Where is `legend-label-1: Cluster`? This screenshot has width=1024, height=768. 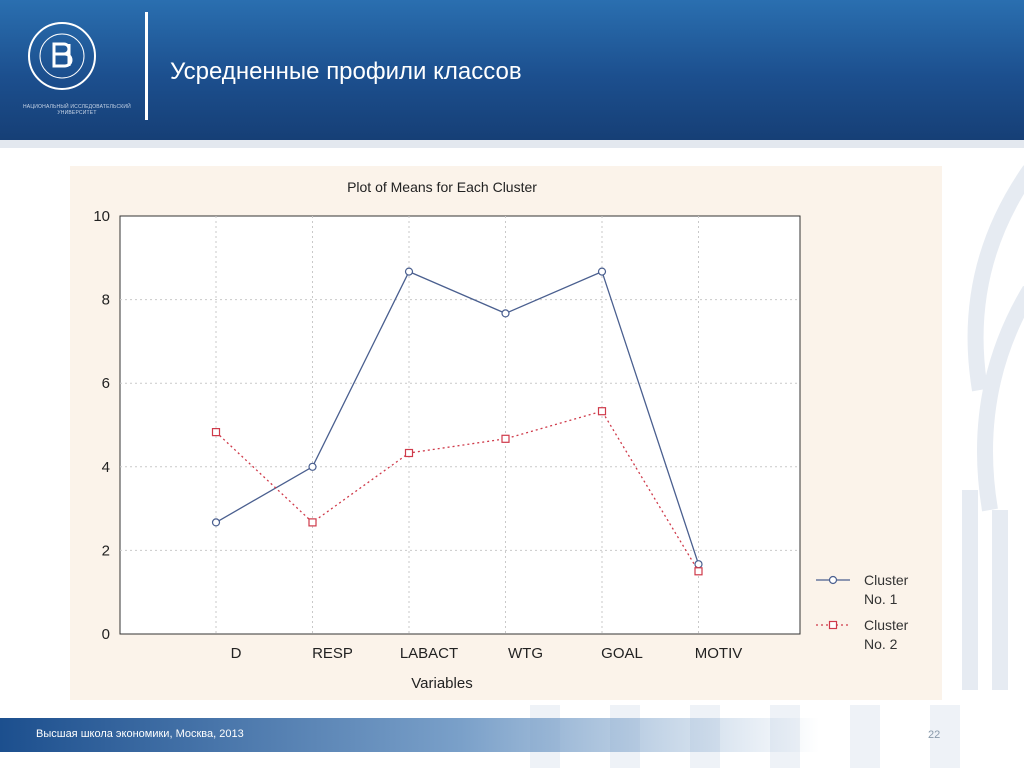
legend-label-1: Cluster is located at coordinates (886, 580).